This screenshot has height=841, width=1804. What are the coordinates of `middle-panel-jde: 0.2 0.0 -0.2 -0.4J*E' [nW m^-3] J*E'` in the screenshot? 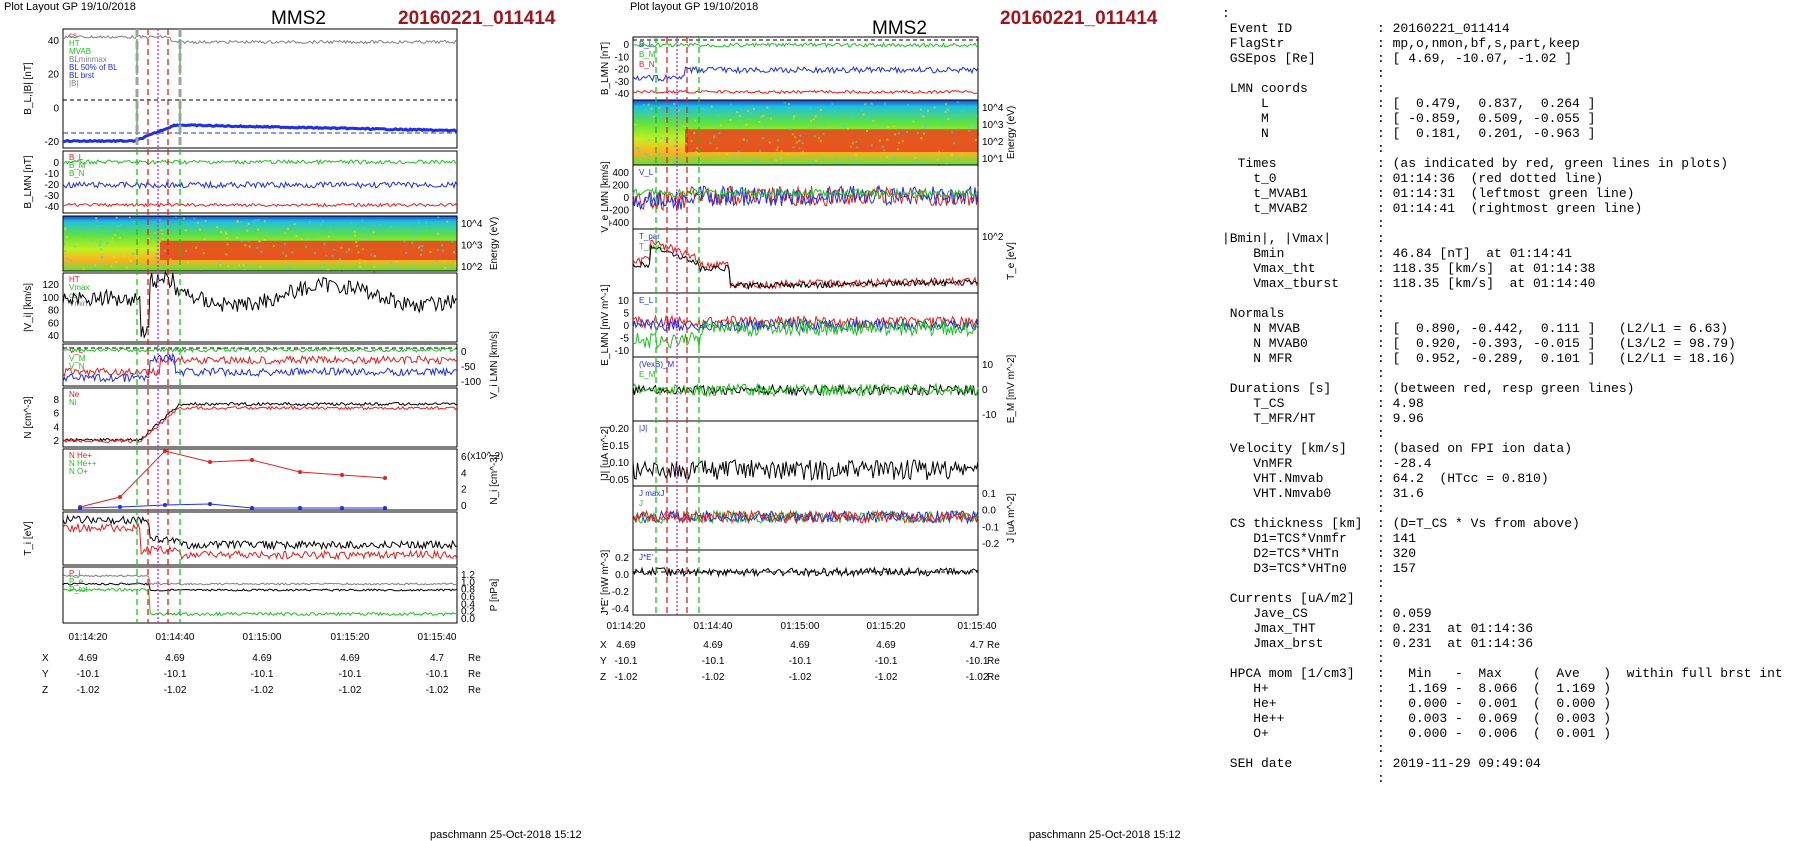 It's located at (789, 582).